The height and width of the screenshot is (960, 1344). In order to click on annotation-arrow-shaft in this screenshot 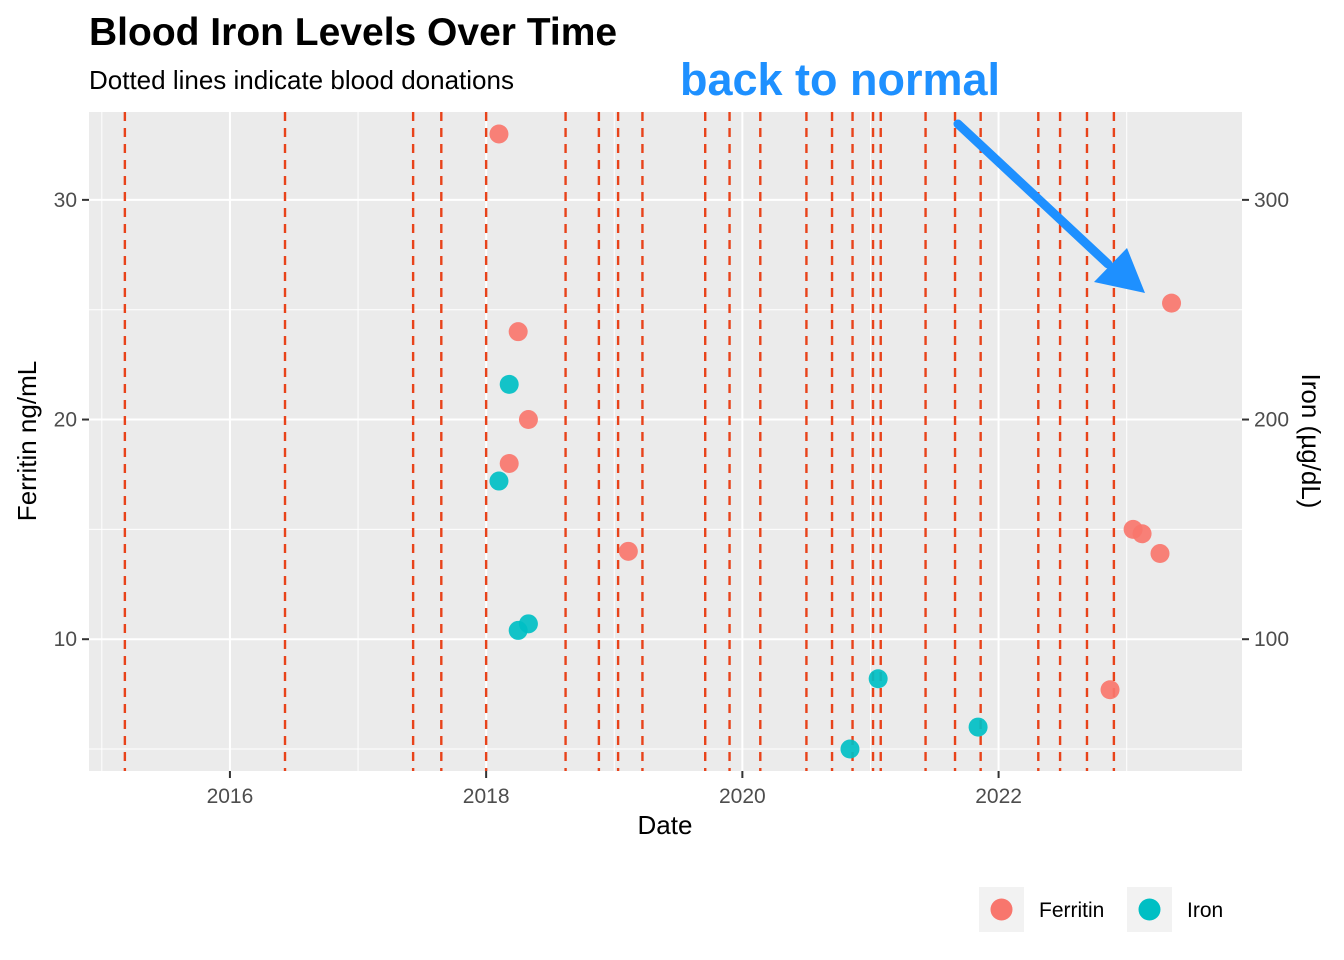, I will do `click(1033, 194)`.